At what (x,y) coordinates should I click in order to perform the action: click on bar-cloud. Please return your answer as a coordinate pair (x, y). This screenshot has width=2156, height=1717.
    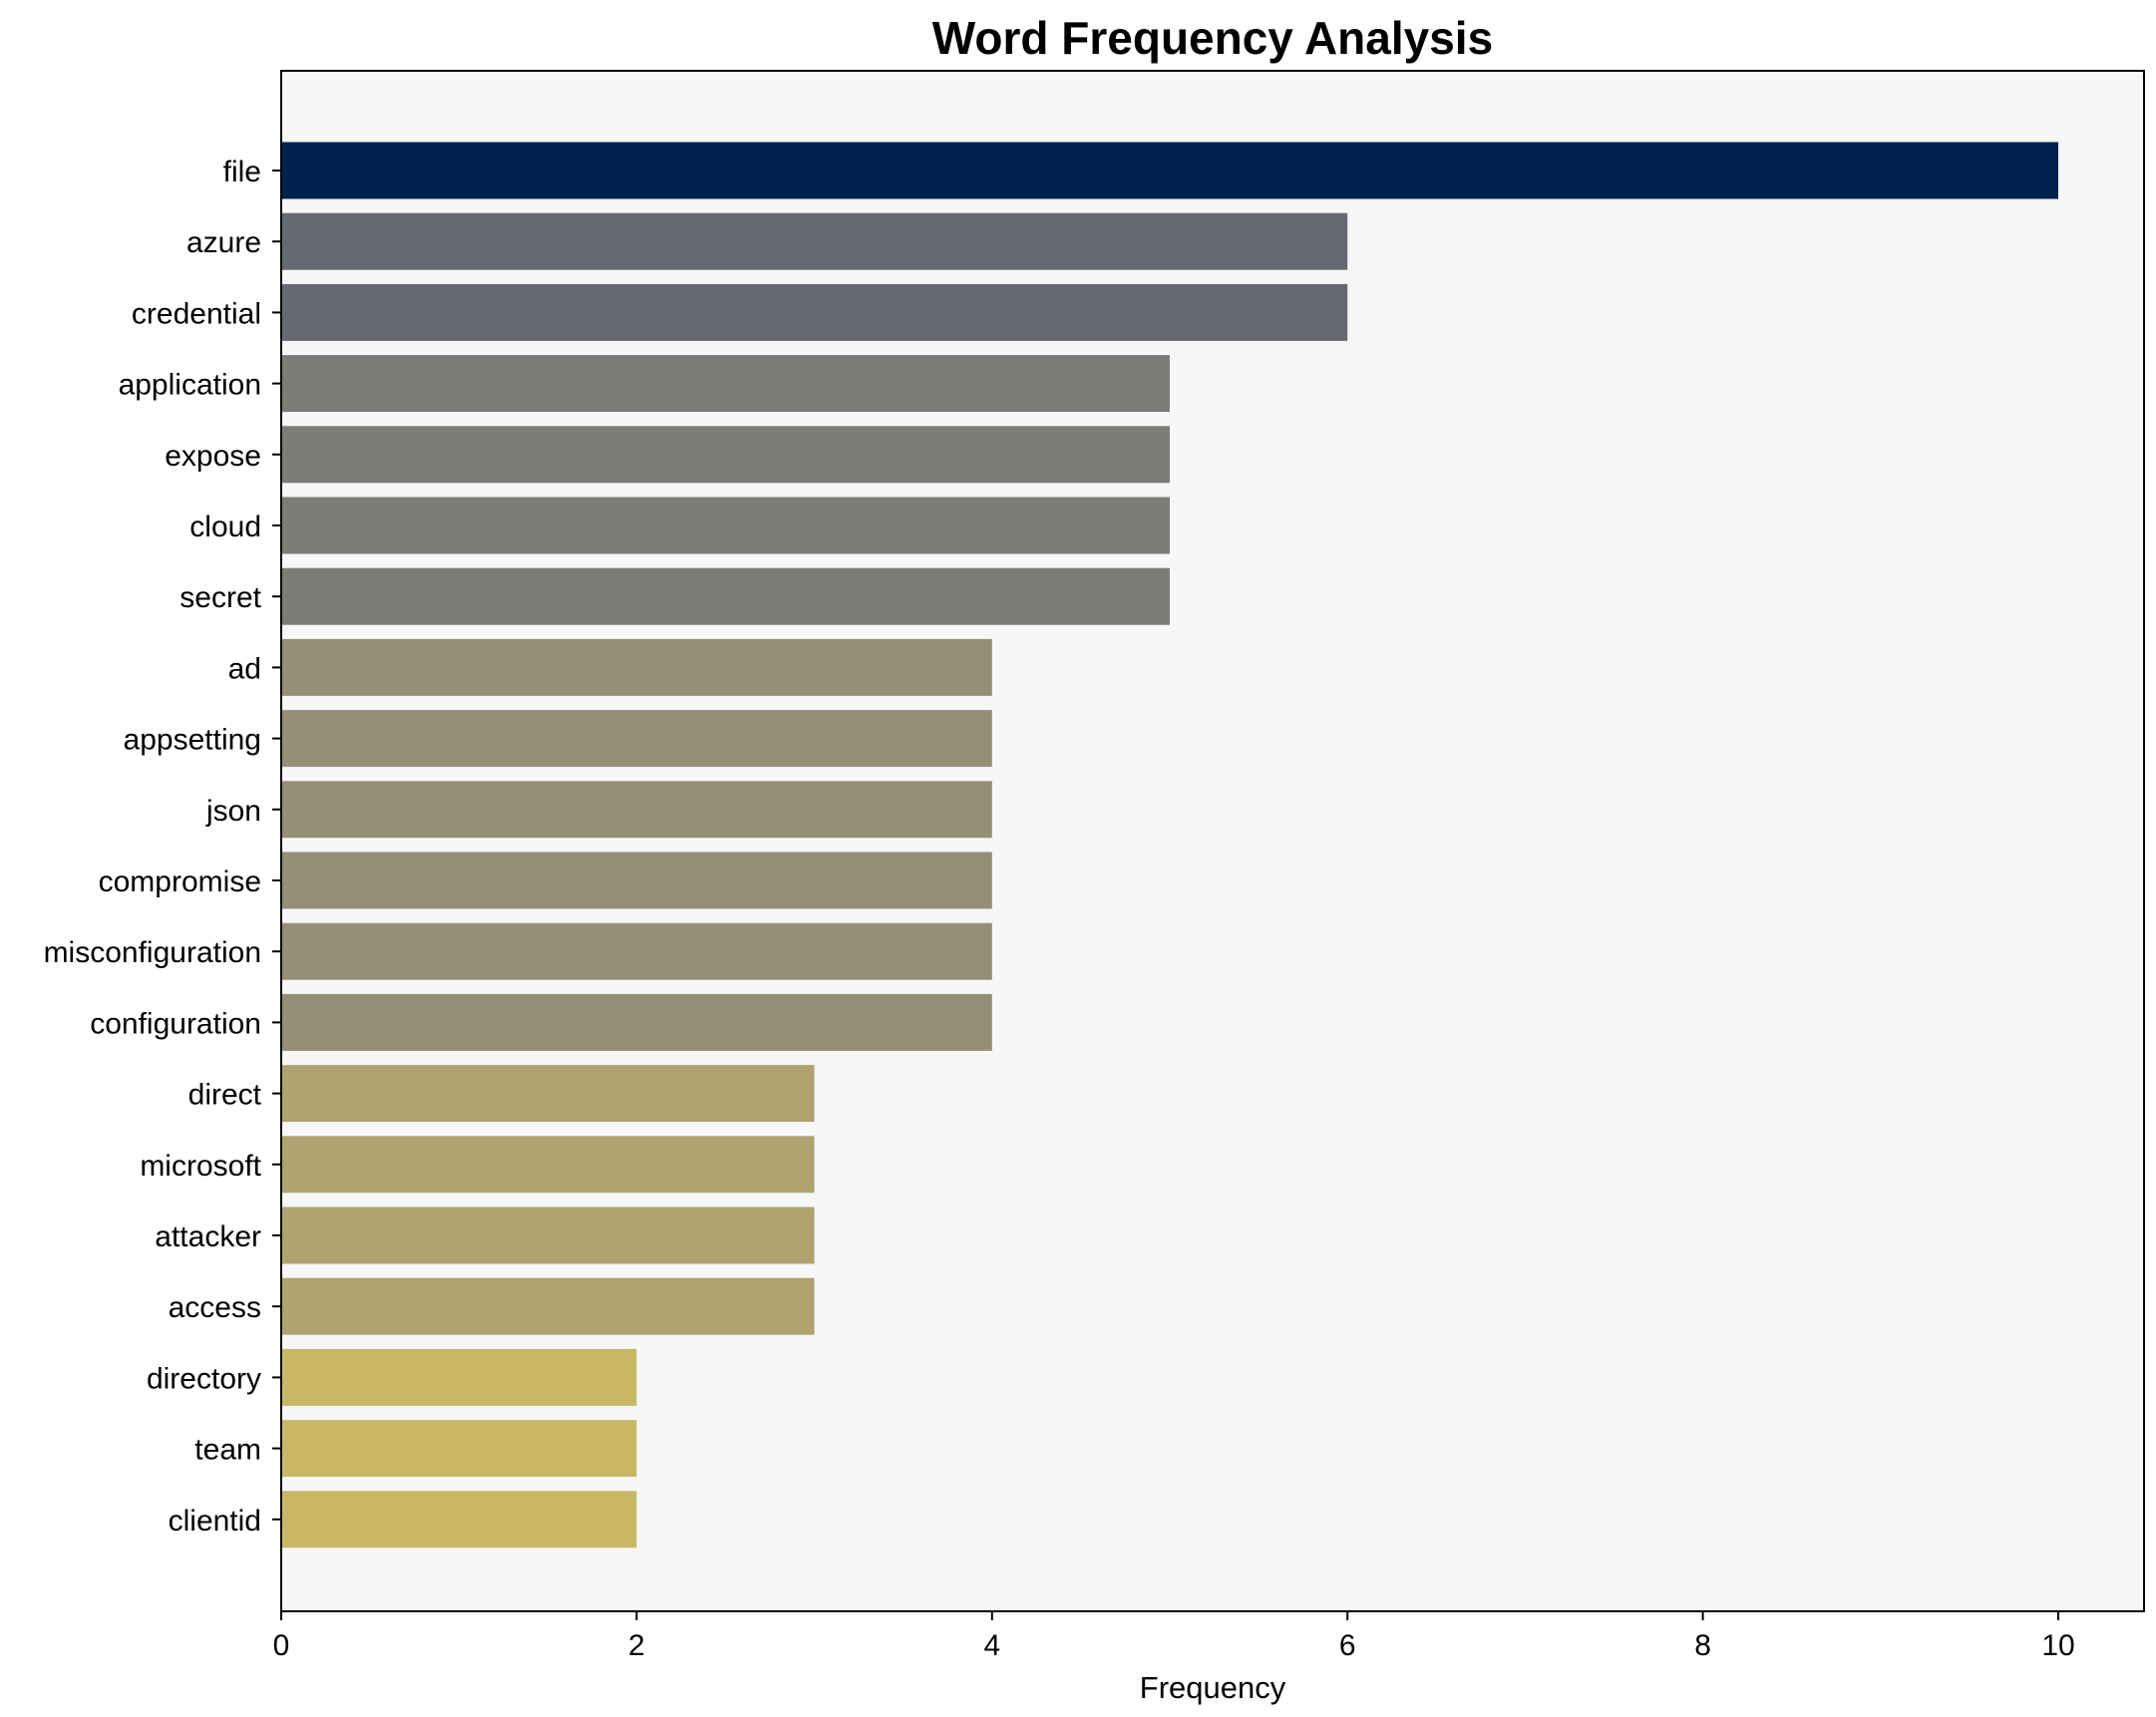
    Looking at the image, I should click on (725, 525).